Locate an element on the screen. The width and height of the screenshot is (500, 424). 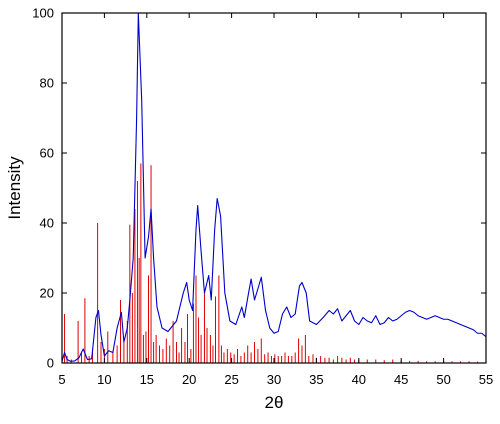
y-tick-label: 40 is located at coordinates (47, 223).